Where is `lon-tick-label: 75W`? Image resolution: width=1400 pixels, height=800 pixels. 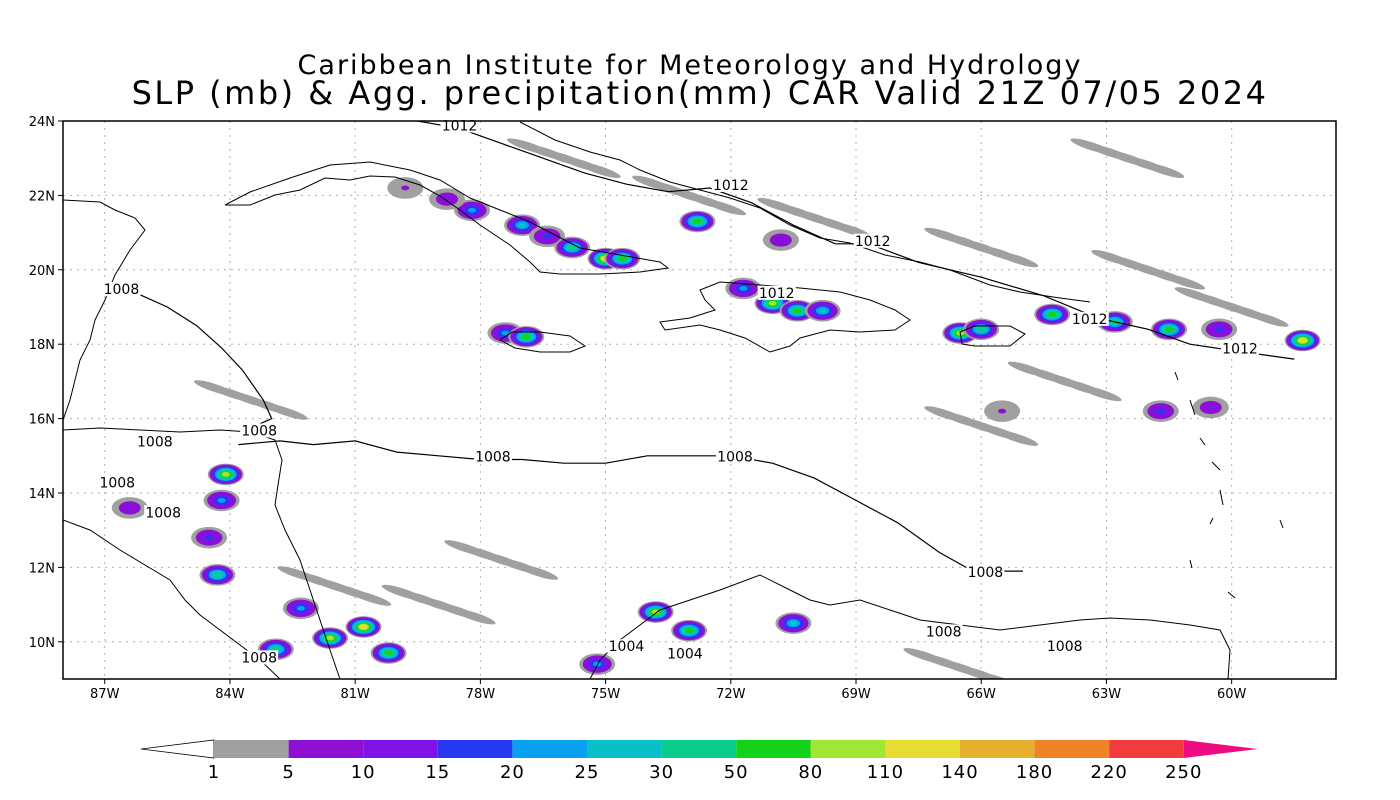
lon-tick-label: 75W is located at coordinates (606, 694).